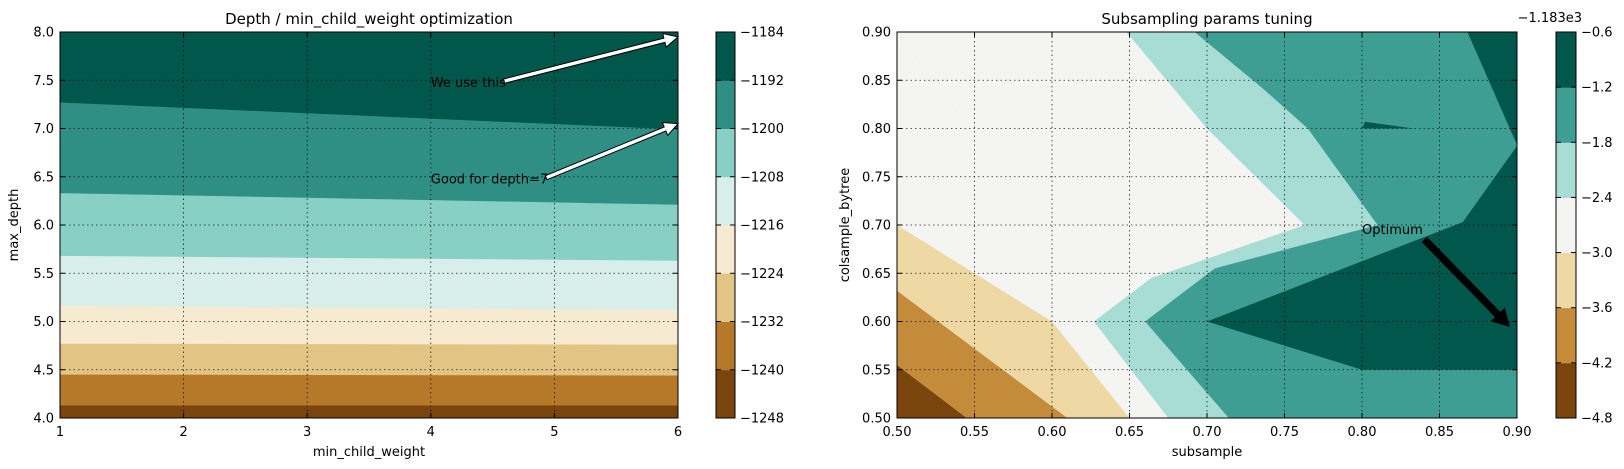 The width and height of the screenshot is (1624, 469). I want to click on x-tick-label: 2, so click(183, 432).